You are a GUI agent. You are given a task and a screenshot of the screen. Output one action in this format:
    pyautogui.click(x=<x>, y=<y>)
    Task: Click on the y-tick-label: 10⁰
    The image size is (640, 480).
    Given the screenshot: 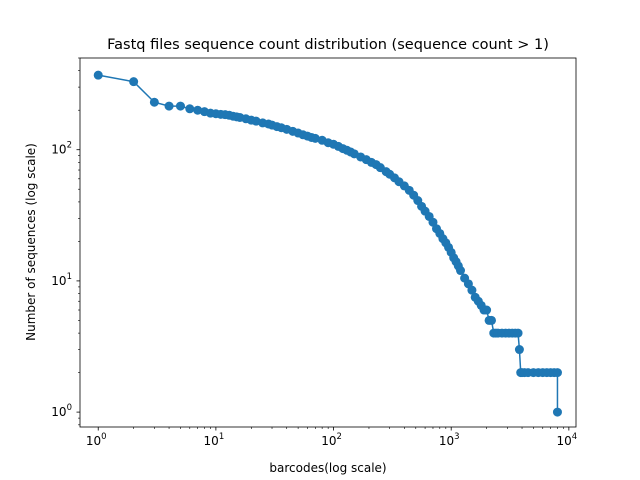 What is the action you would take?
    pyautogui.click(x=61, y=411)
    